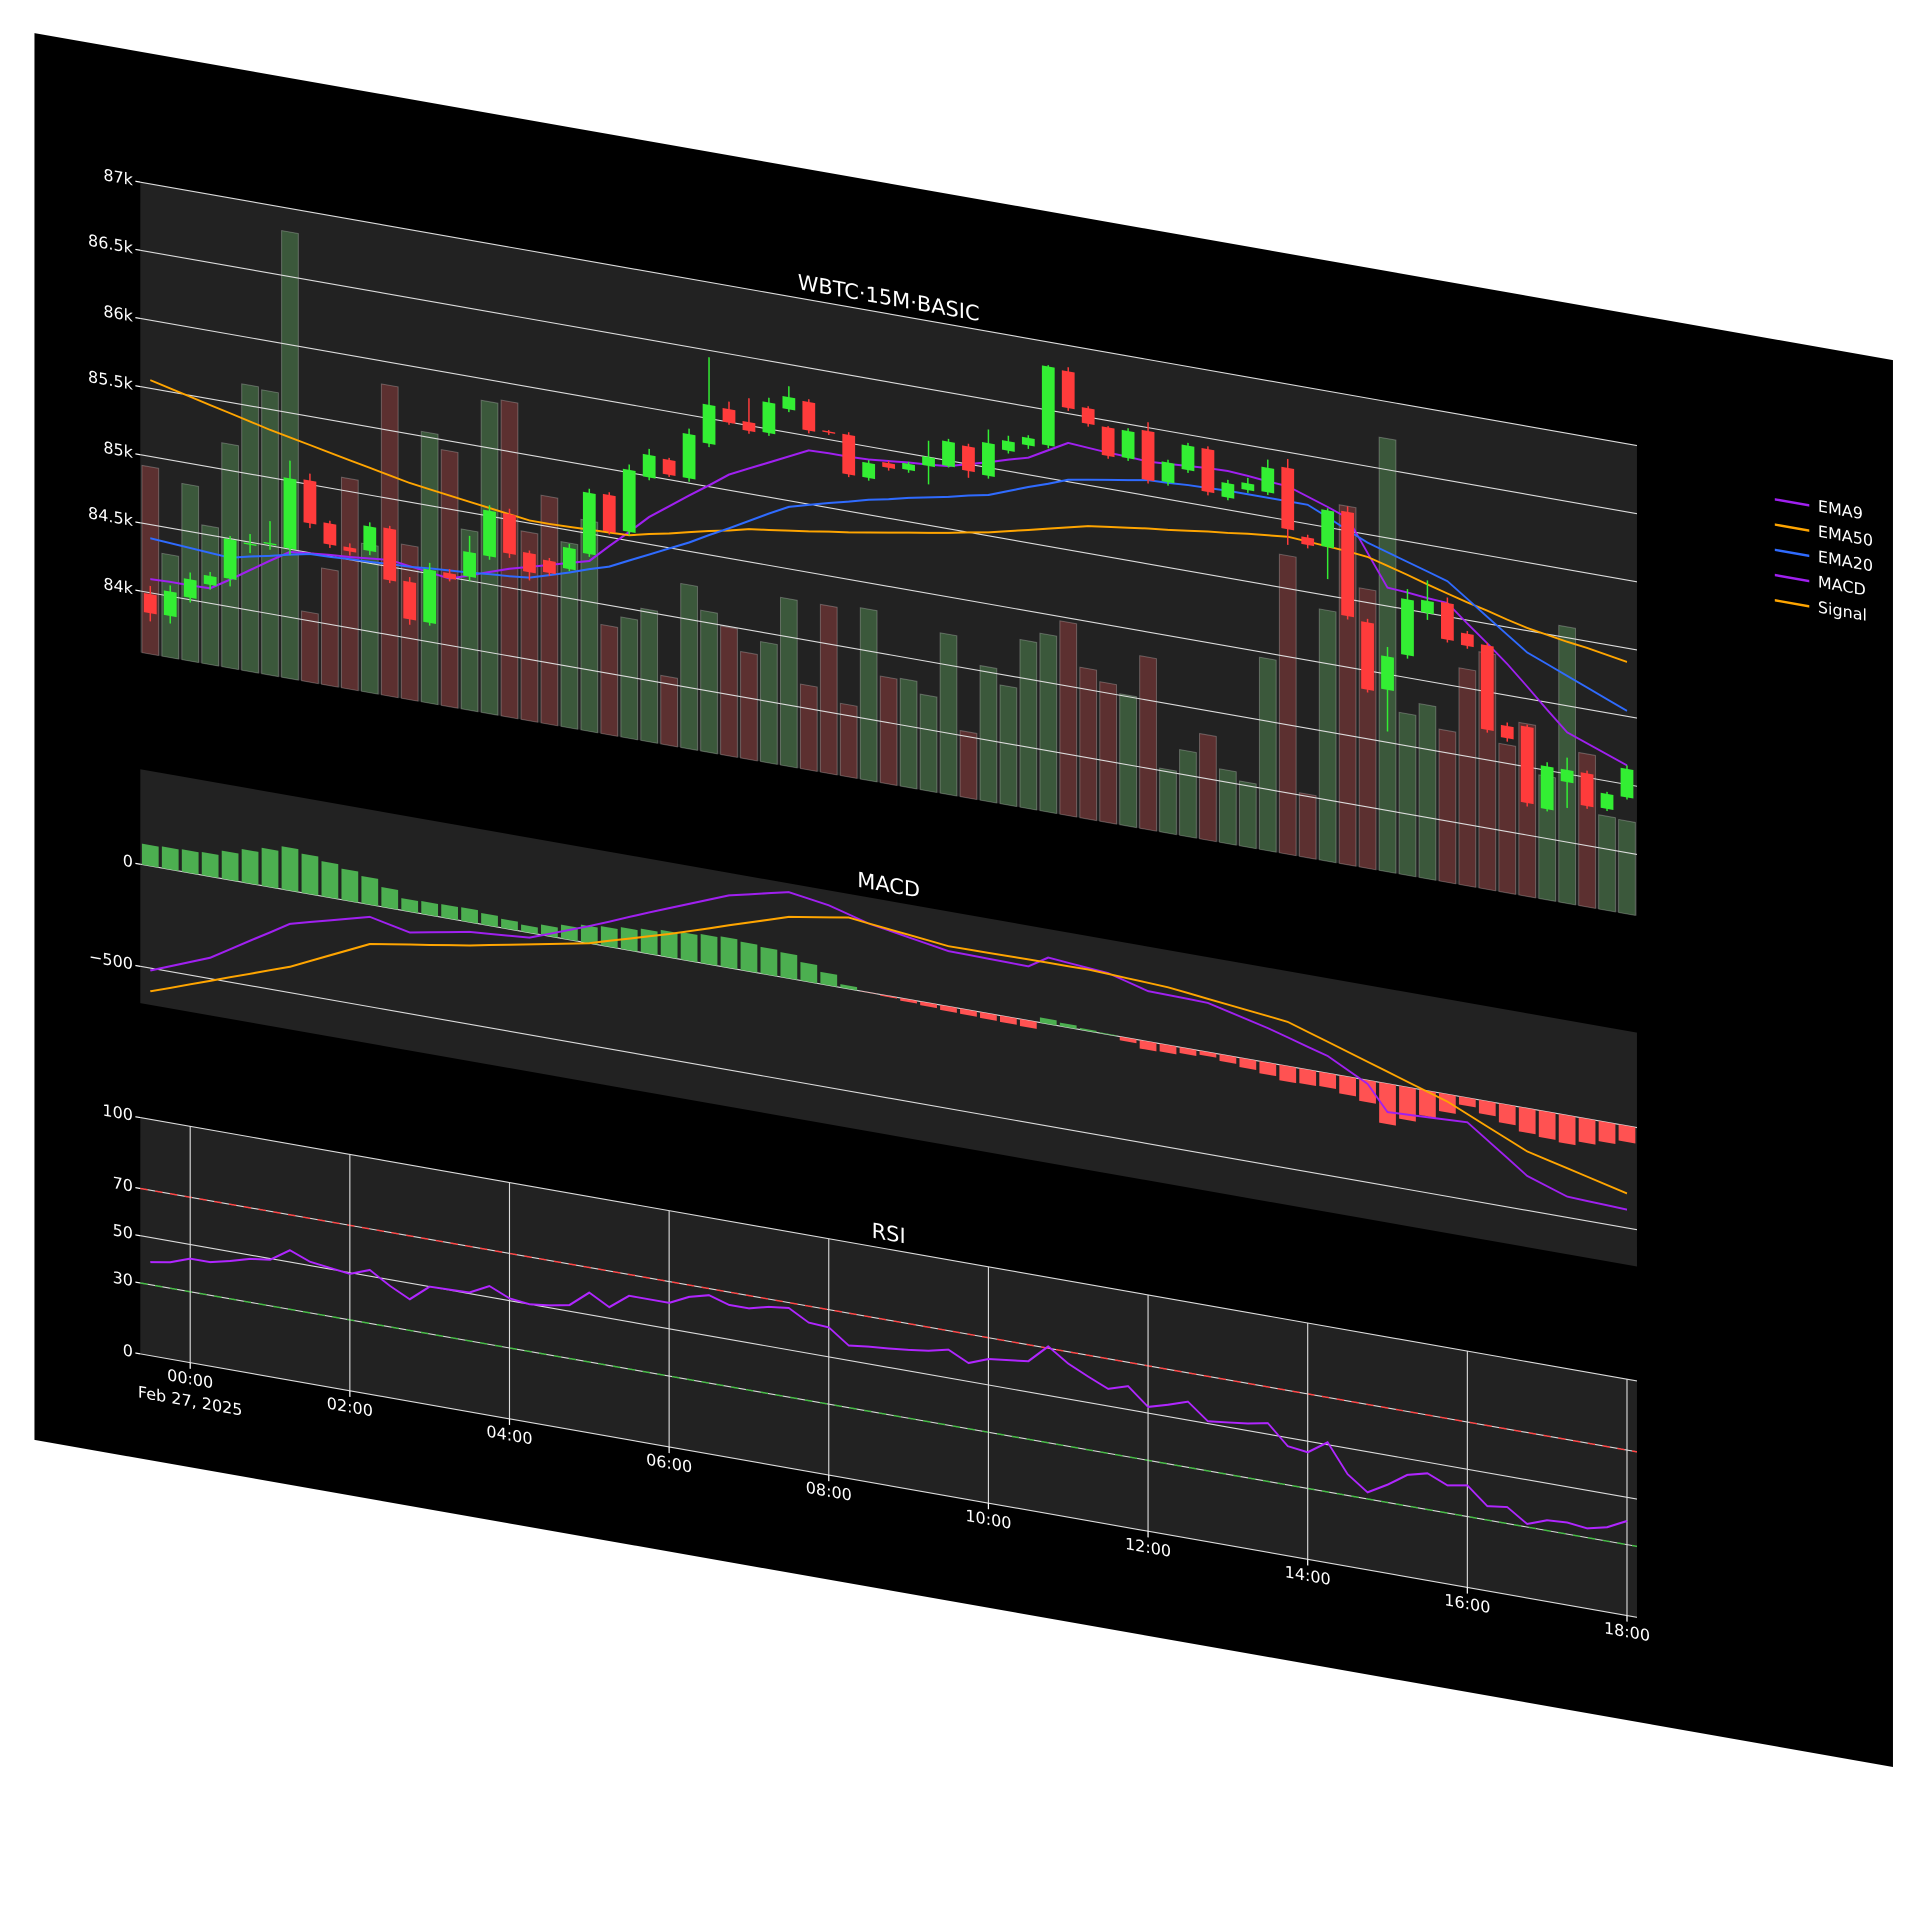 This screenshot has height=1920, width=1920. What do you see at coordinates (128, 1350) in the screenshot?
I see `y-tick-label: 0` at bounding box center [128, 1350].